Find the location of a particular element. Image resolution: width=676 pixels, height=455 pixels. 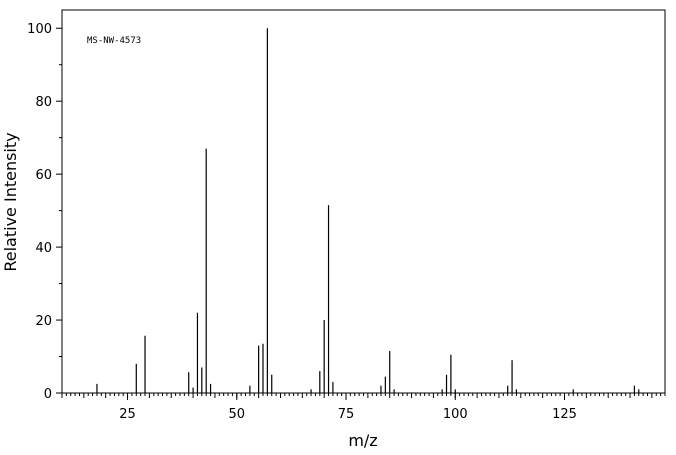

x-axis-label: m/z is located at coordinates (362, 440).